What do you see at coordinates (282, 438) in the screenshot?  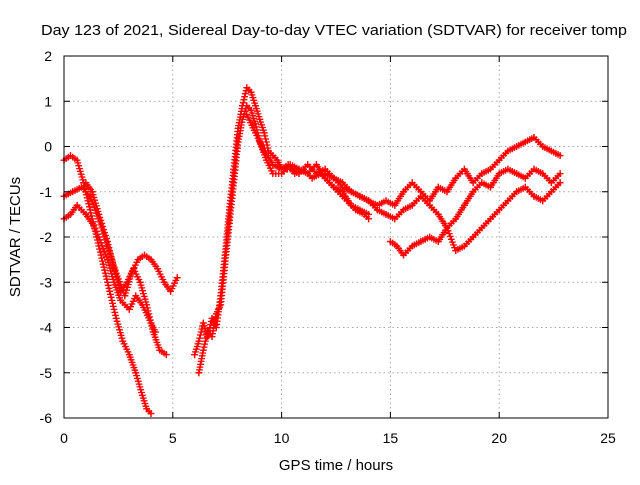 I see `x-tick-label: 10` at bounding box center [282, 438].